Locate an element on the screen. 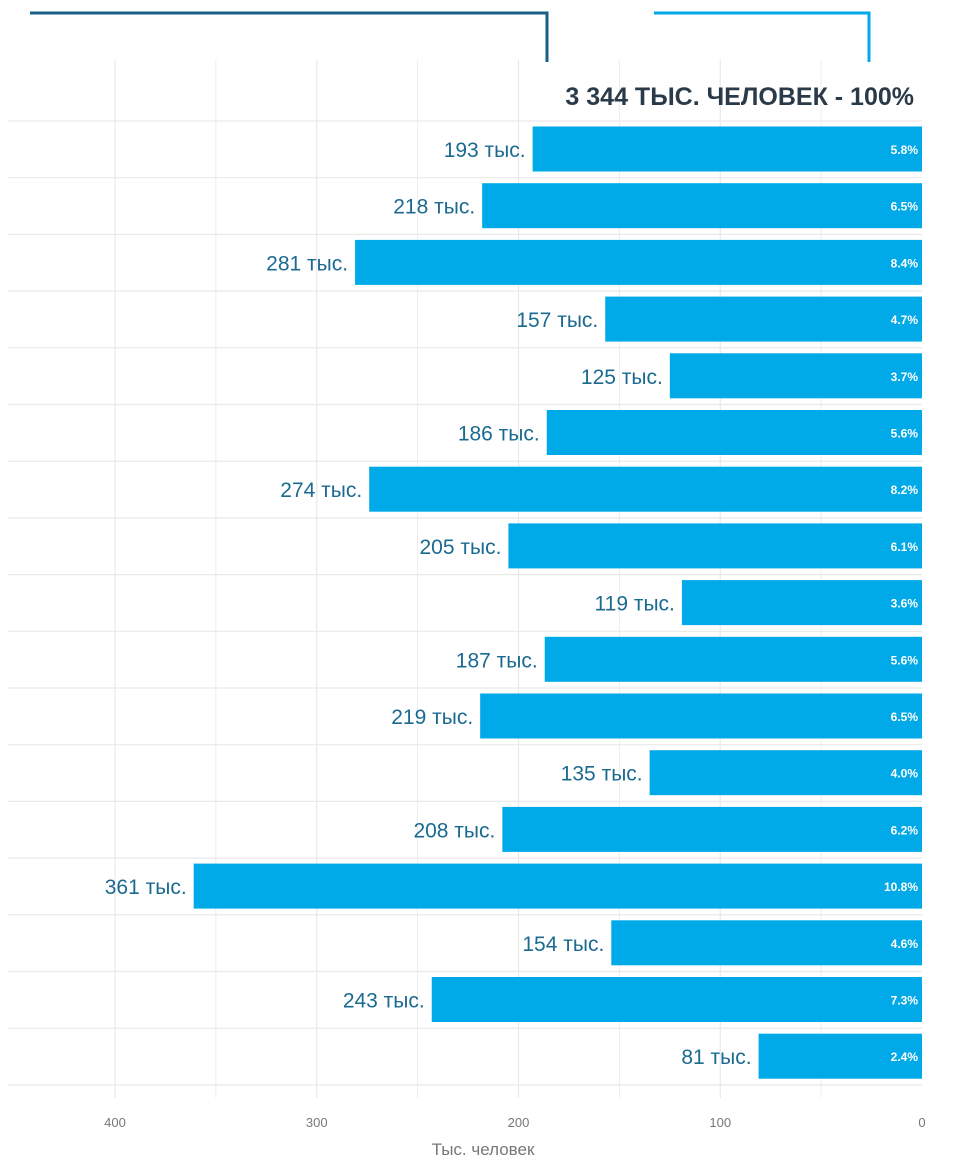 The width and height of the screenshot is (957, 1160). bar-percent-label: 6.2% is located at coordinates (905, 830).